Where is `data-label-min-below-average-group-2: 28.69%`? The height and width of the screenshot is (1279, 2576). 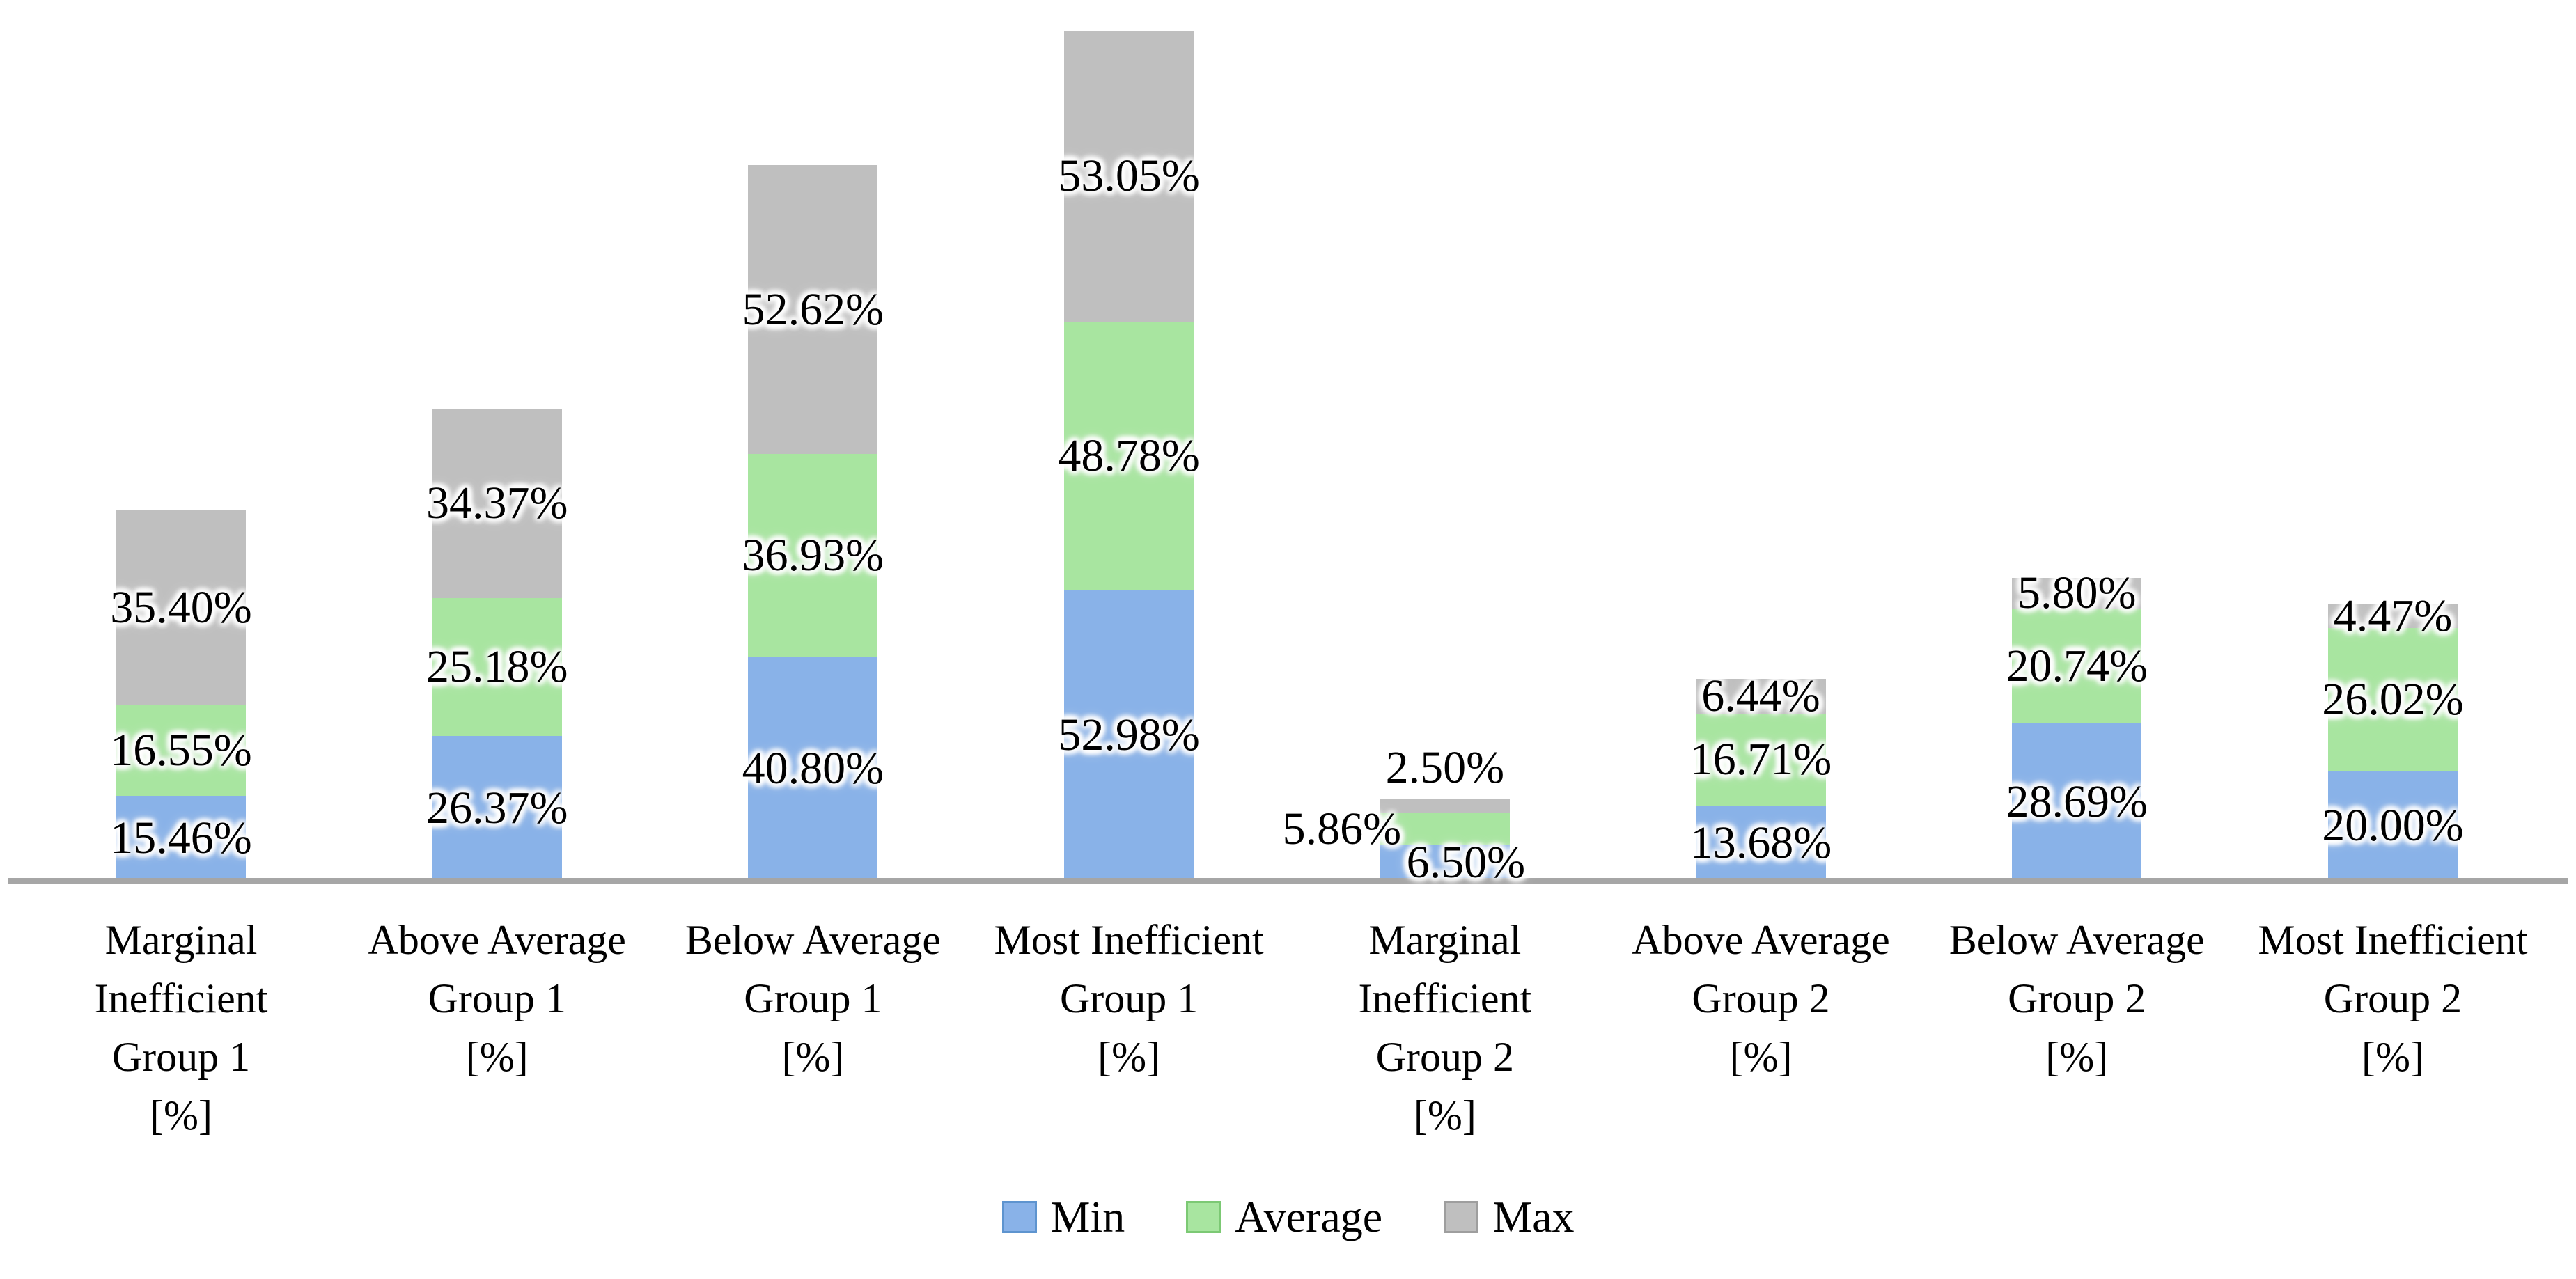 data-label-min-below-average-group-2: 28.69% is located at coordinates (2077, 801).